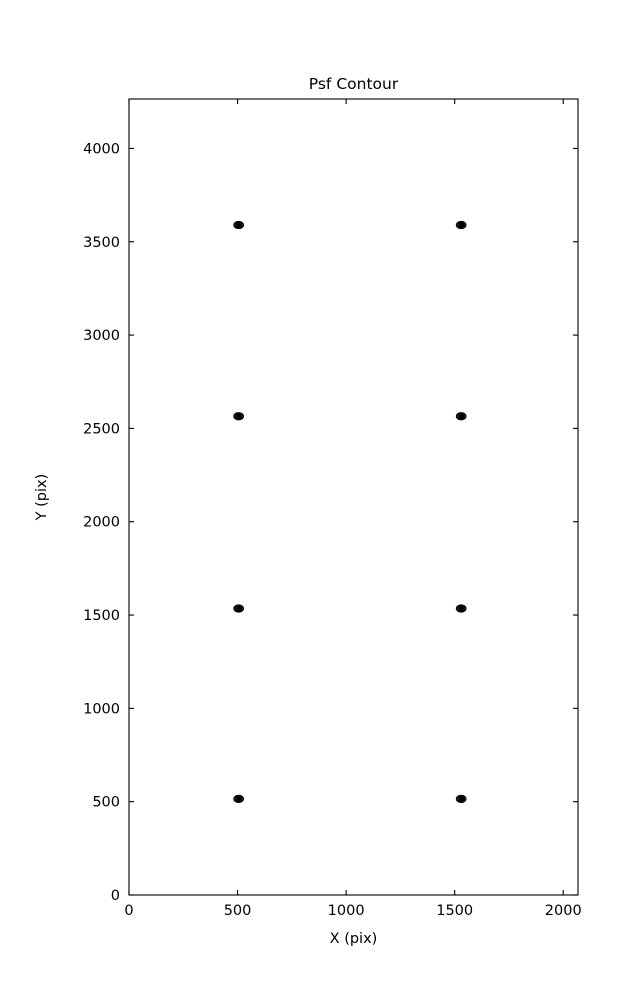 The image size is (637, 1000). I want to click on x-tick-label: 1500, so click(454, 911).